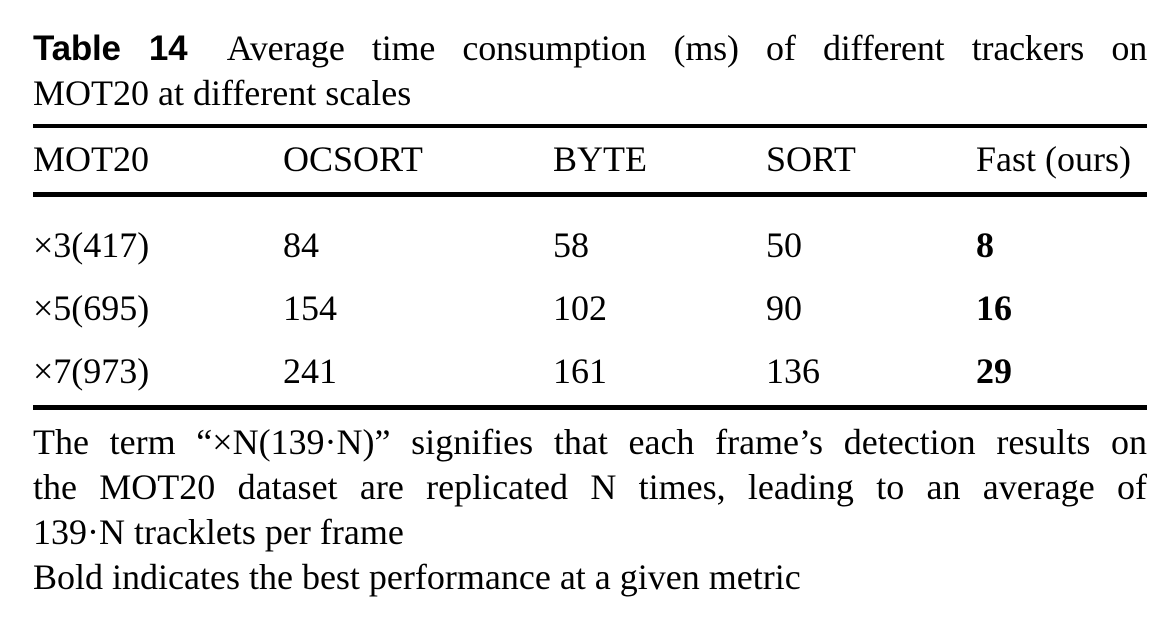 Image resolution: width=1171 pixels, height=619 pixels. Describe the element at coordinates (811, 159) in the screenshot. I see `column-header-sort: SORT` at that location.